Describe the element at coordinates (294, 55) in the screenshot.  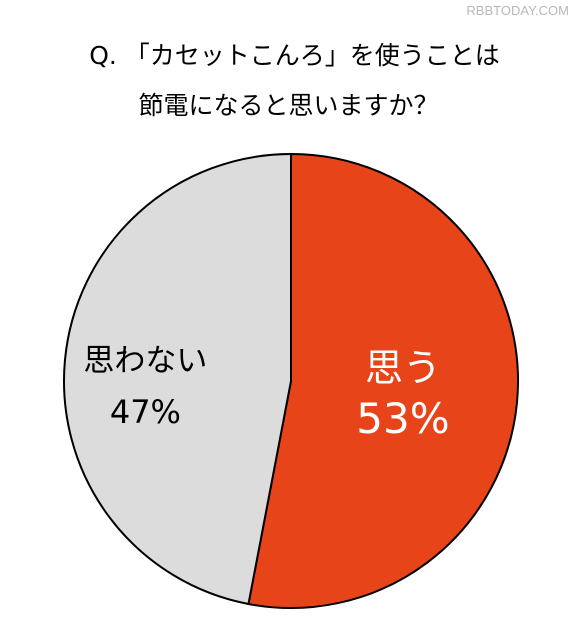
I see `question-title-line-1: Q. 「カセットこんろ」を使うことは` at that location.